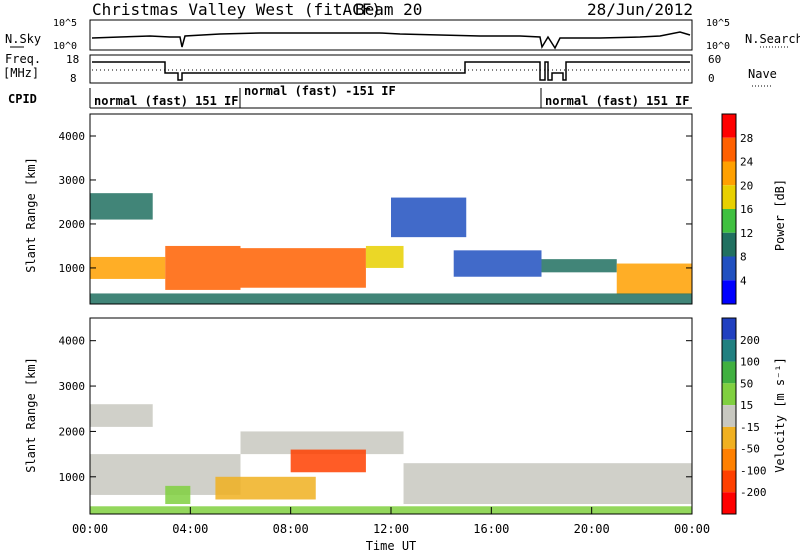 The width and height of the screenshot is (800, 554). I want to click on velocity-colorbar-tick-6: -50, so click(750, 449).